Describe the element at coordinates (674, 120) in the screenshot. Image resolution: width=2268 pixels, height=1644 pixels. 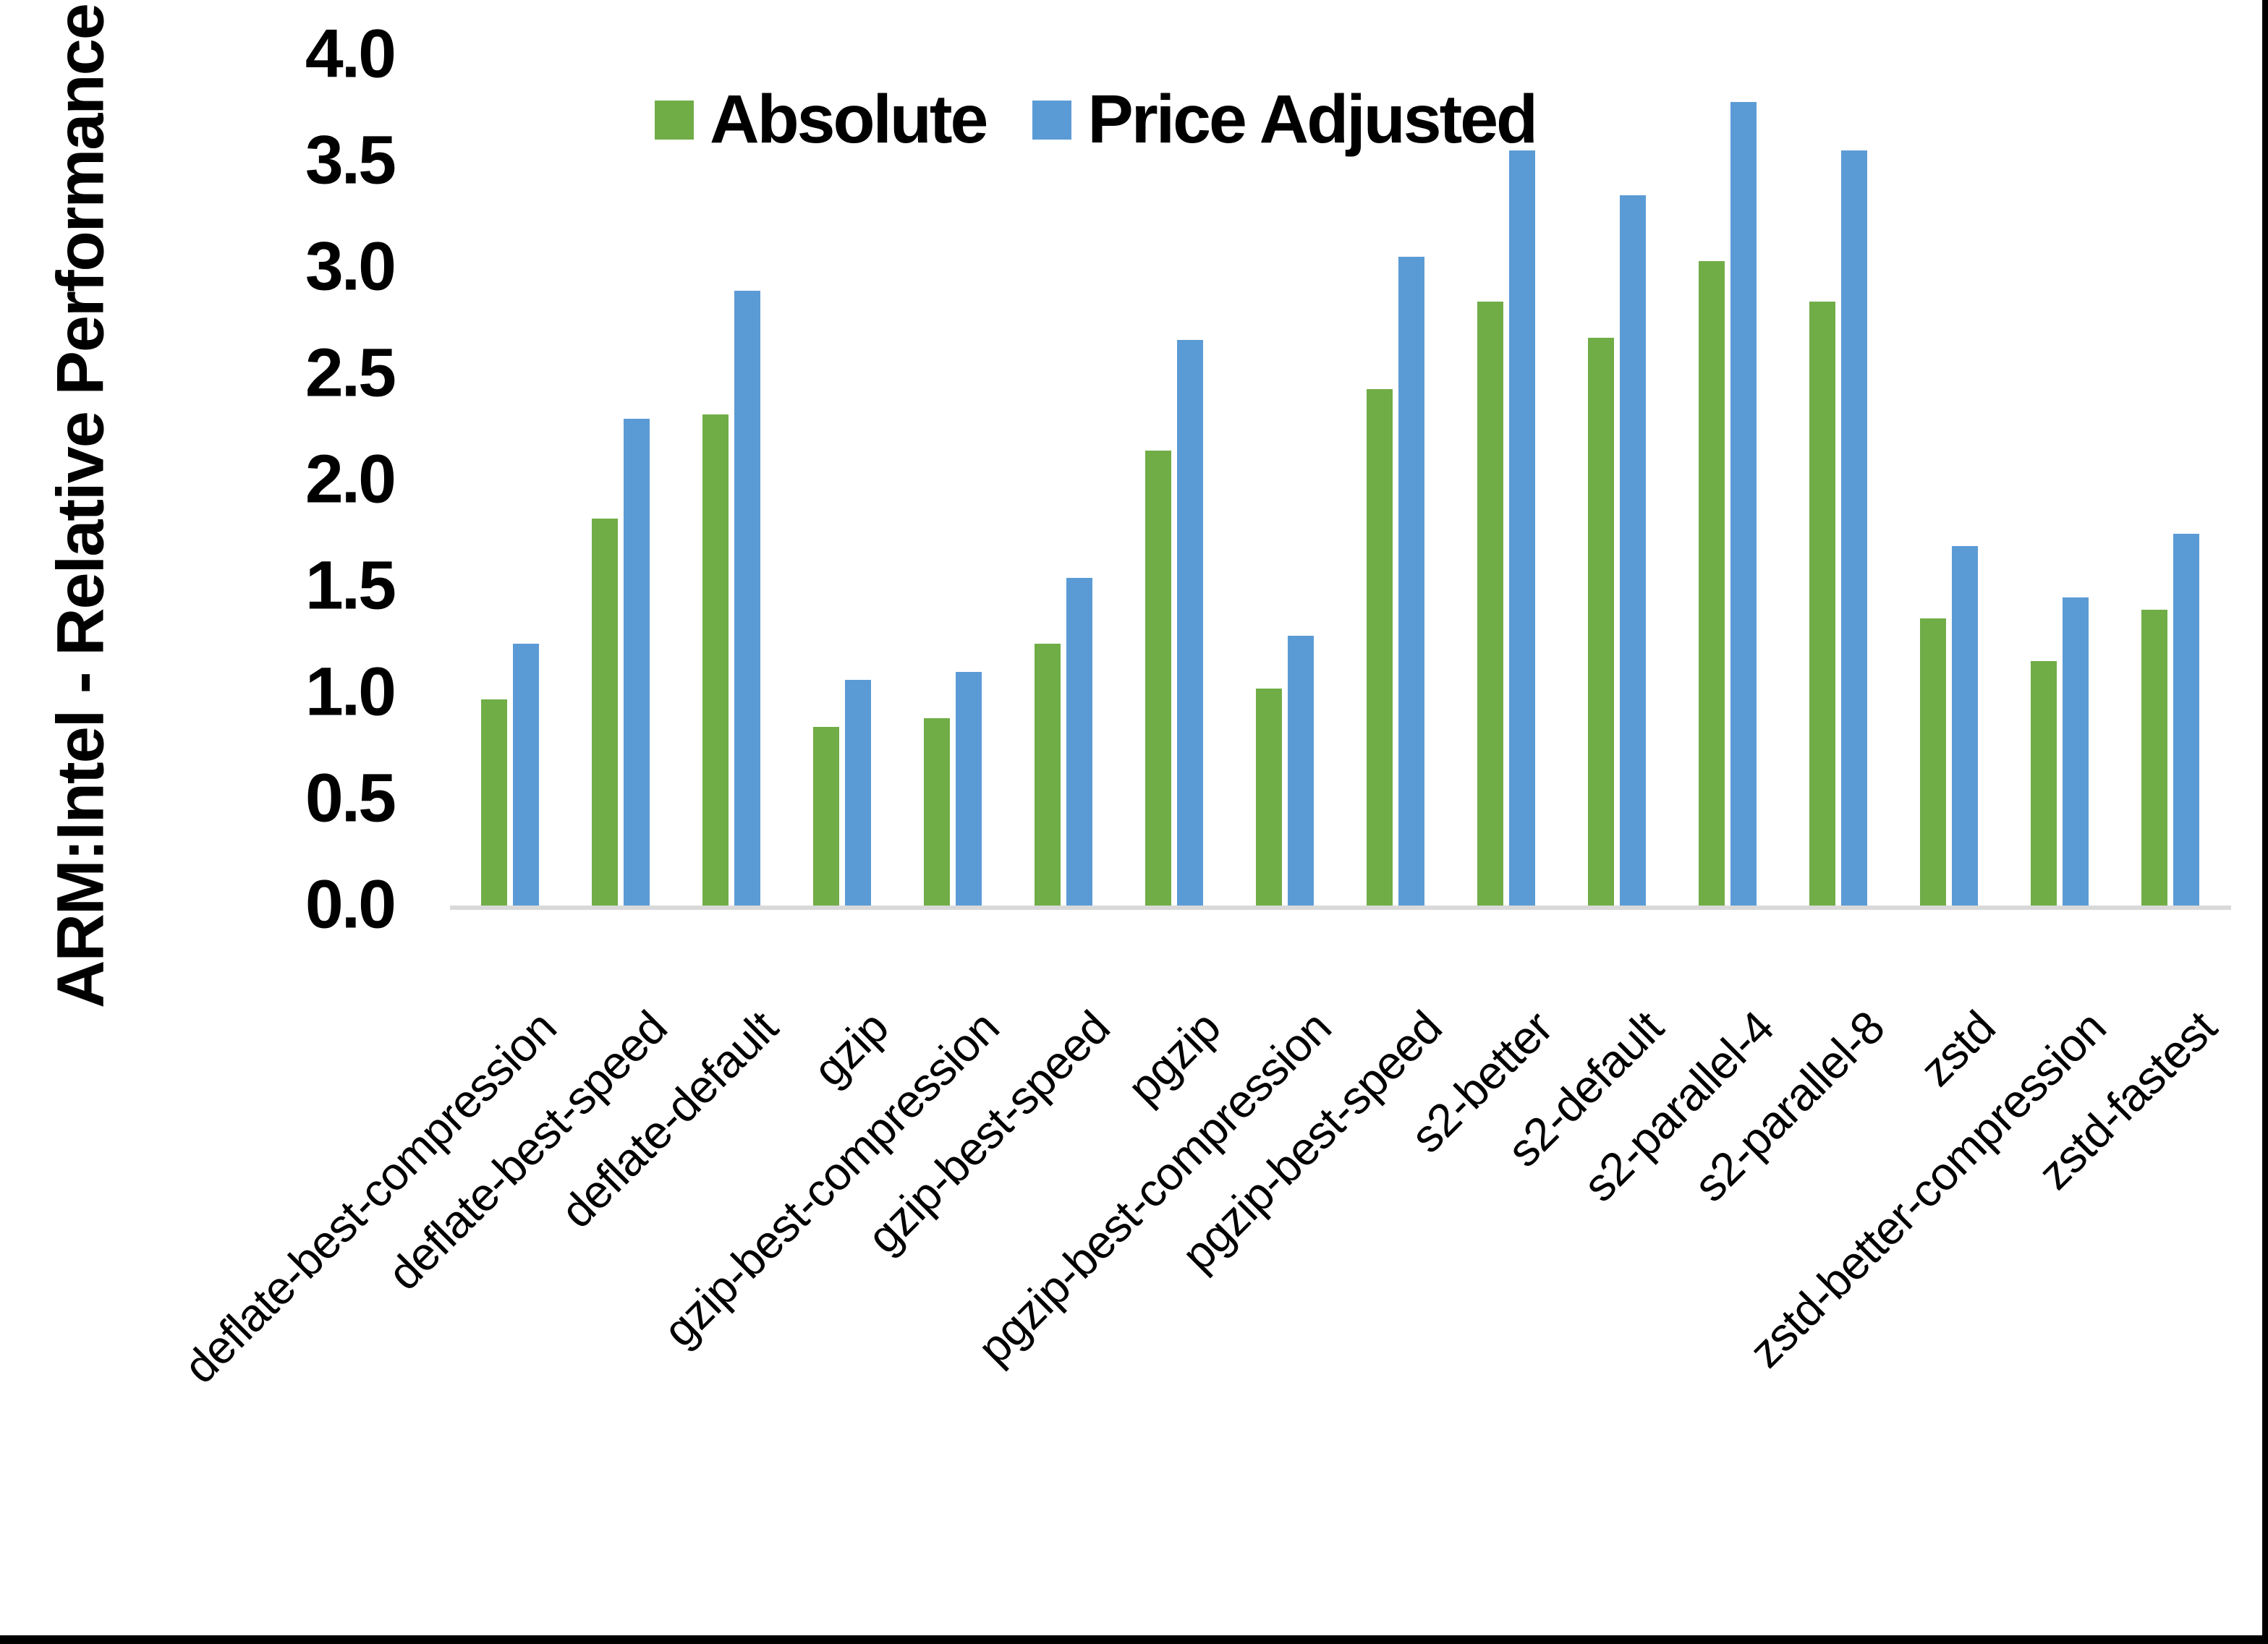
I see `legend-swatch-absolute` at that location.